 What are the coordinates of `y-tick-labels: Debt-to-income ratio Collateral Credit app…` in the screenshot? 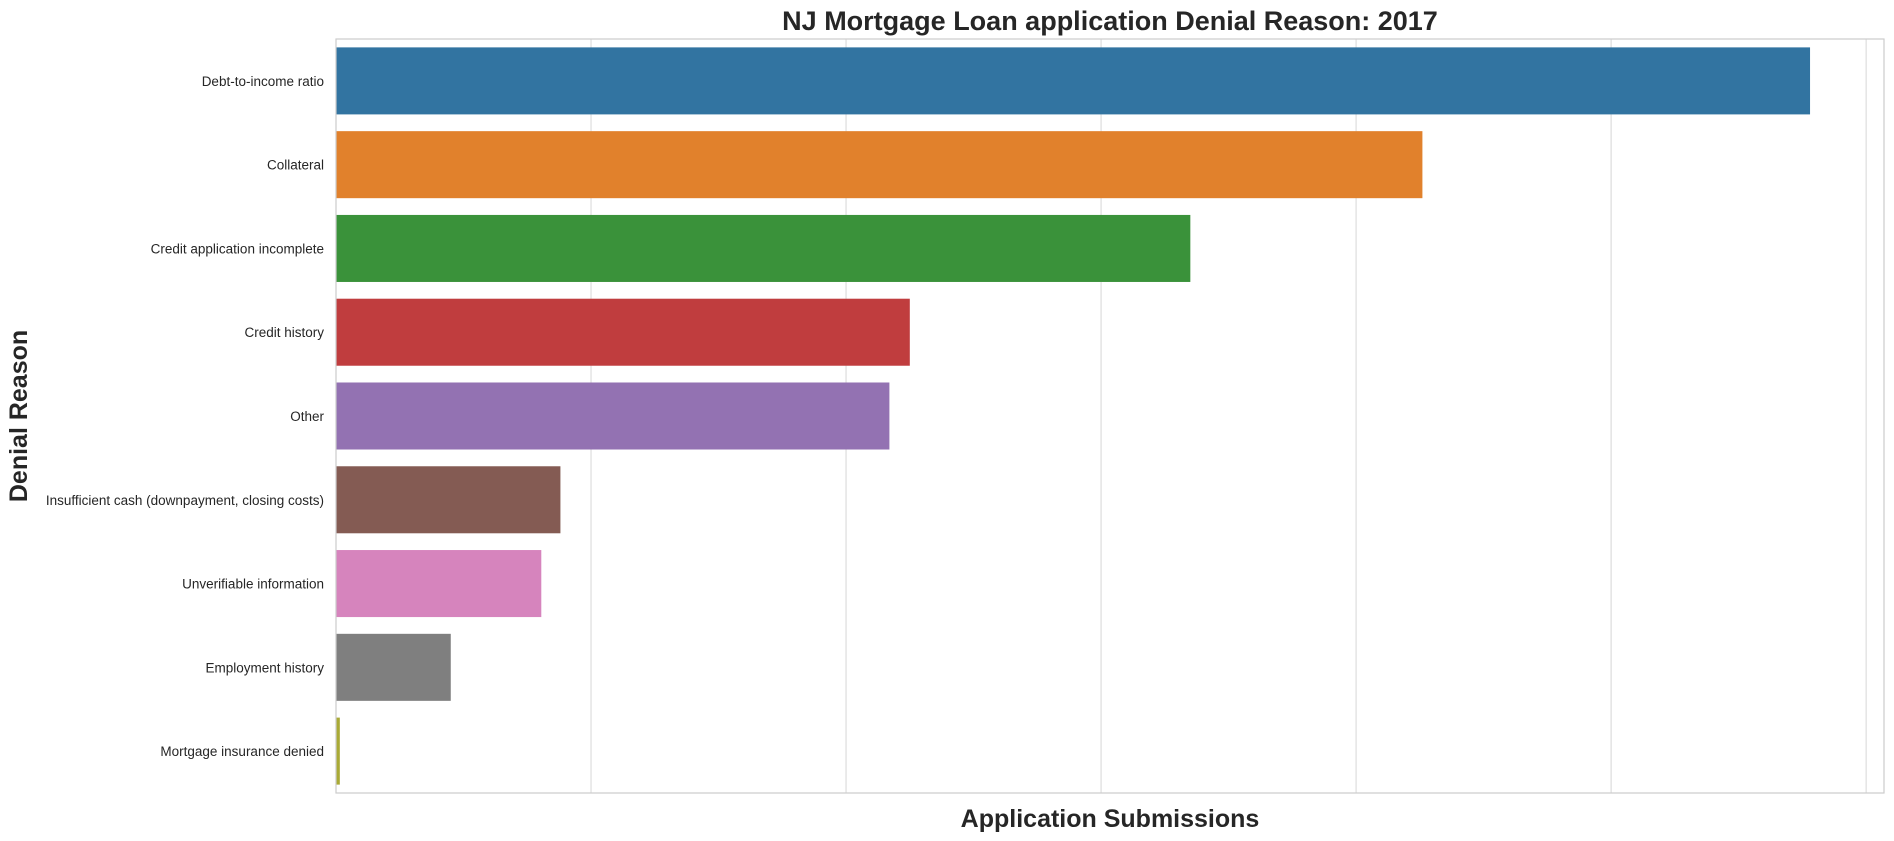 It's located at (185, 416).